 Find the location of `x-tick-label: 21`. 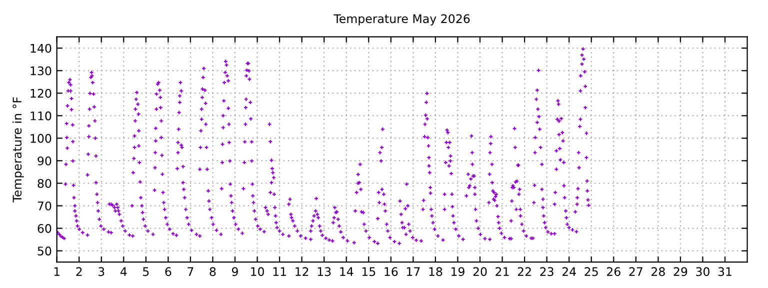

x-tick-label: 21 is located at coordinates (502, 271).